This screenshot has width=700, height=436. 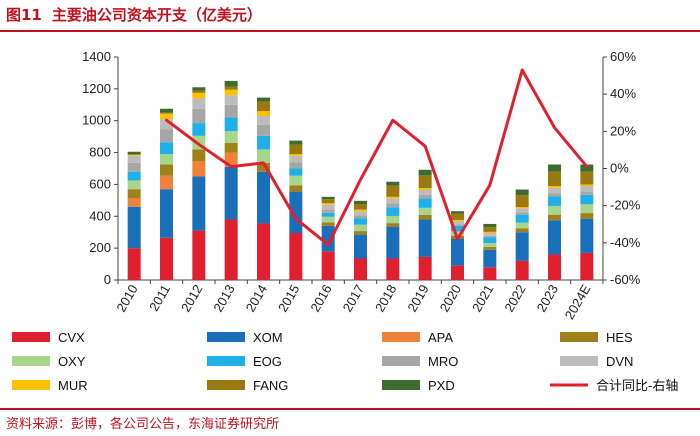 I want to click on chart-title: 图11 主要油公司资本开支（亿美元）, so click(x=134, y=14).